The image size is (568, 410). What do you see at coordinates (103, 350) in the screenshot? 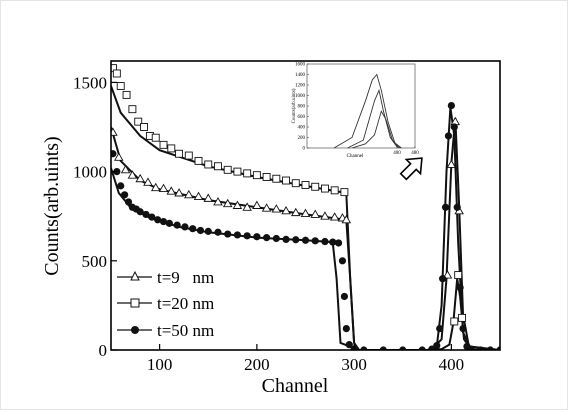
I see `y-tick-label: 0` at bounding box center [103, 350].